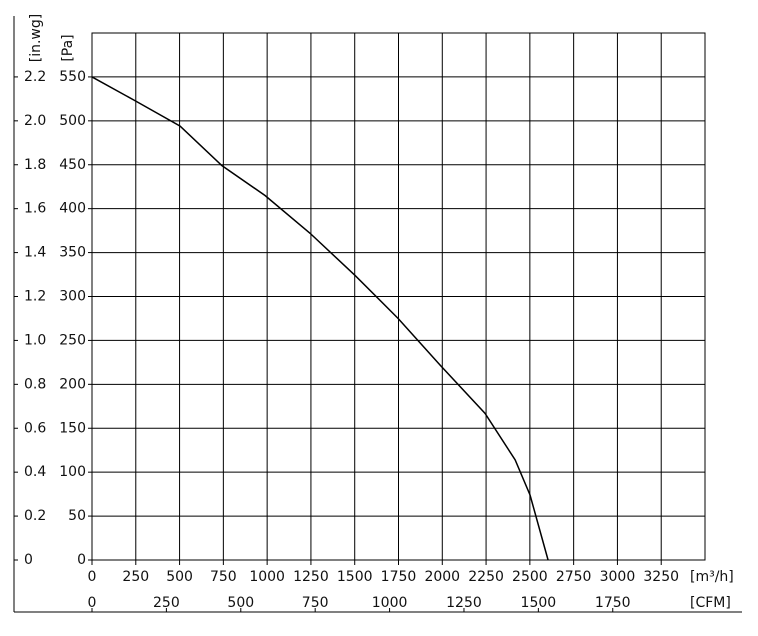  I want to click on y-axis-label: [Pa], so click(68, 47).